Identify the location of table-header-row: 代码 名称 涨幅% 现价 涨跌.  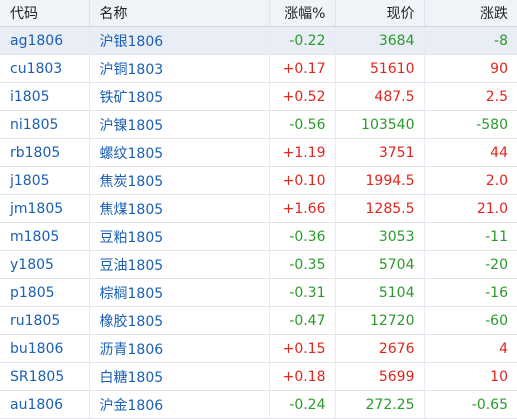
(258, 13).